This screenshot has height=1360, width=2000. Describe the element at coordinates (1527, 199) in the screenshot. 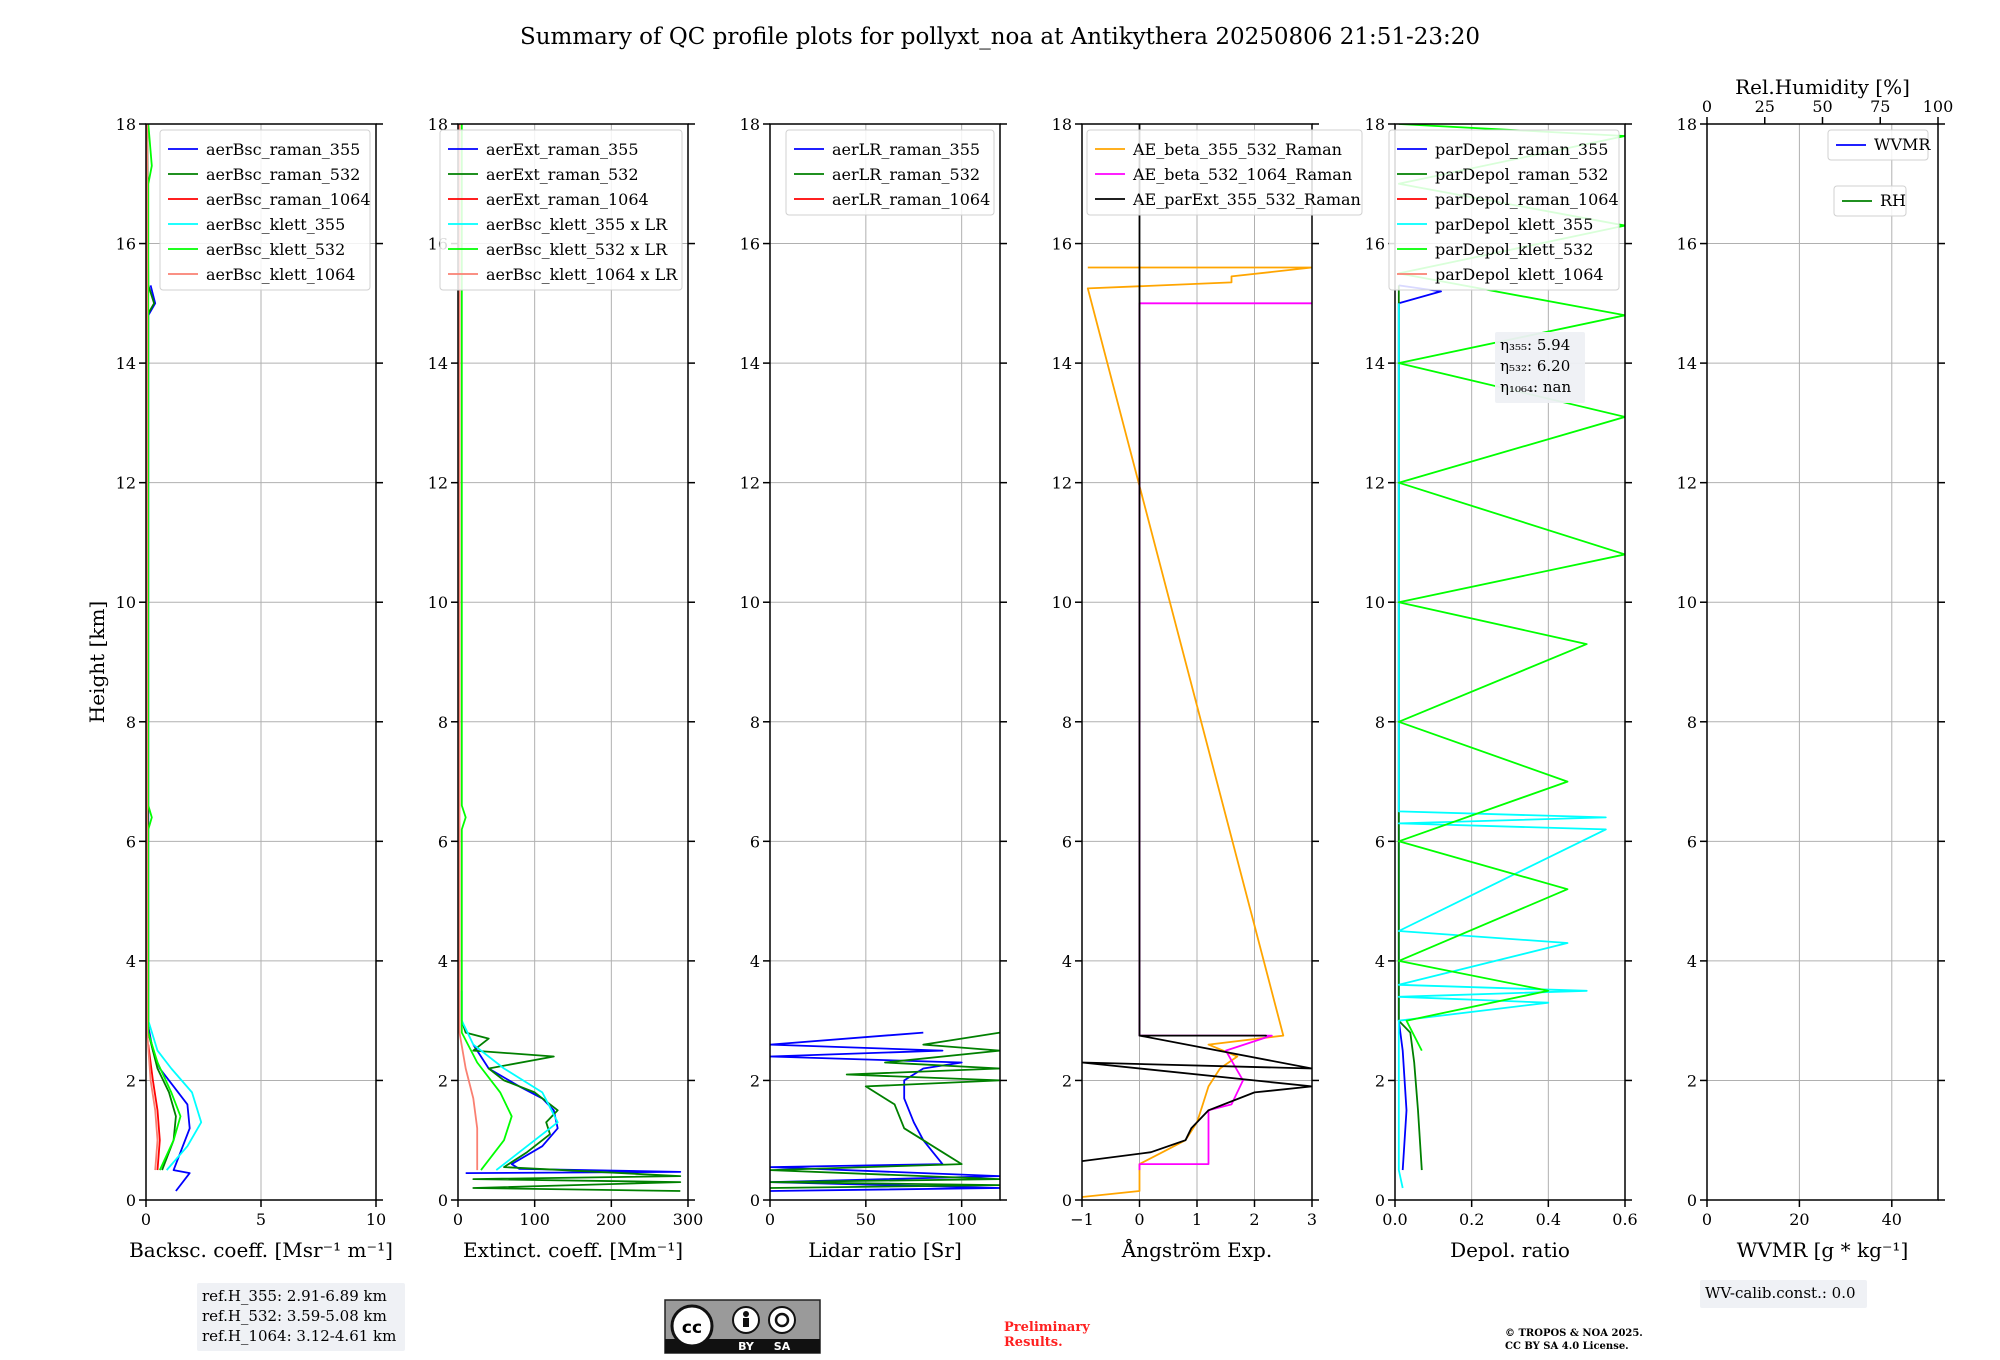

I see `legend-entry: parDepol_raman_1064` at that location.